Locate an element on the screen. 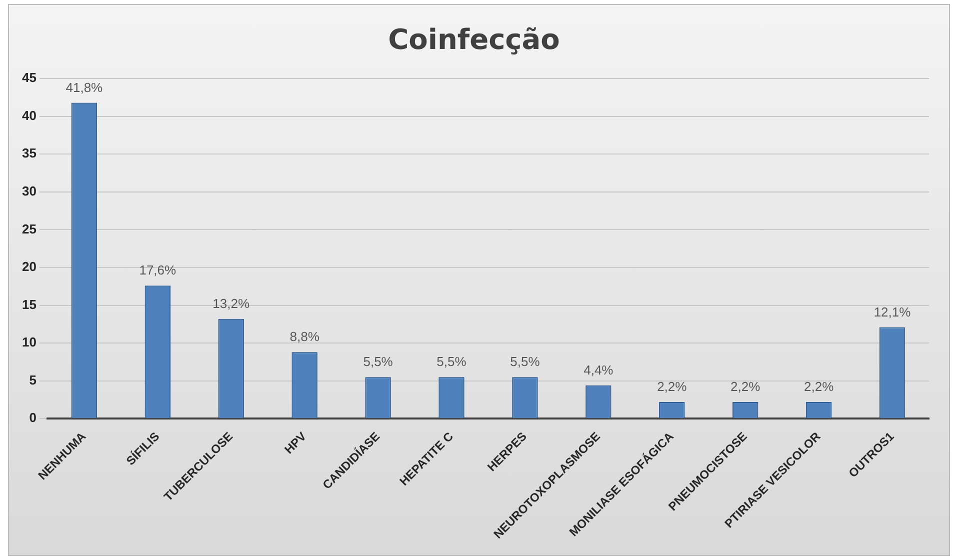  data-label: 12,1% is located at coordinates (893, 312).